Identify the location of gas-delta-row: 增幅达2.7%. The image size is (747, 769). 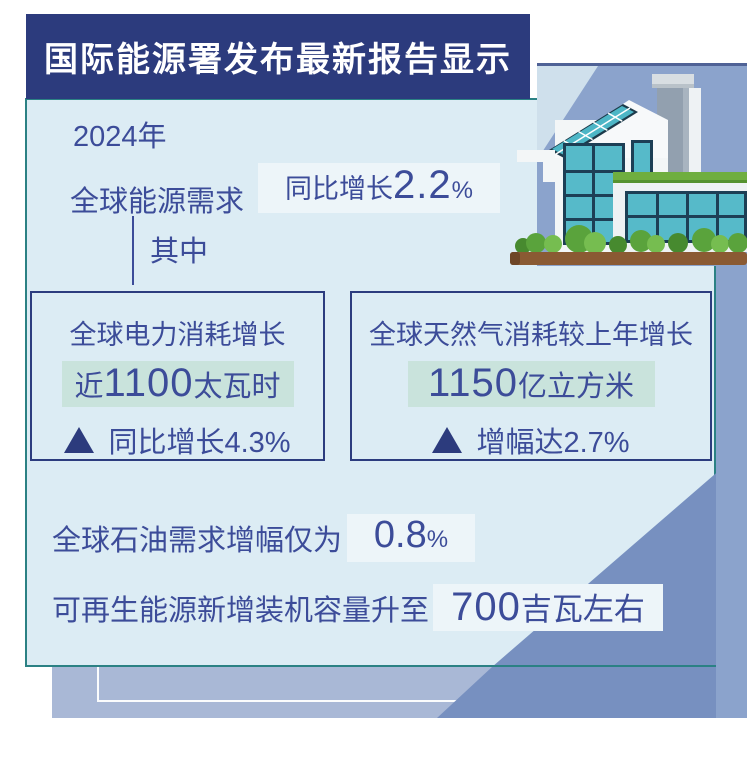
(531, 440).